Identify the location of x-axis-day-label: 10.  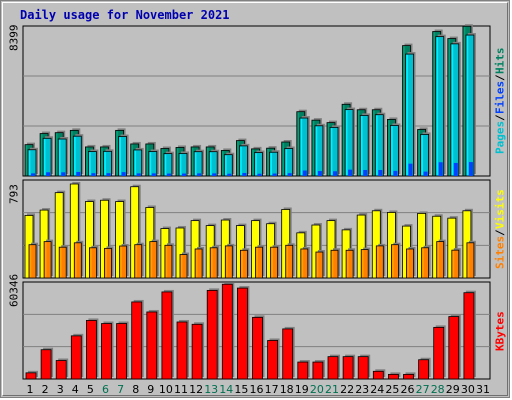
(165, 389).